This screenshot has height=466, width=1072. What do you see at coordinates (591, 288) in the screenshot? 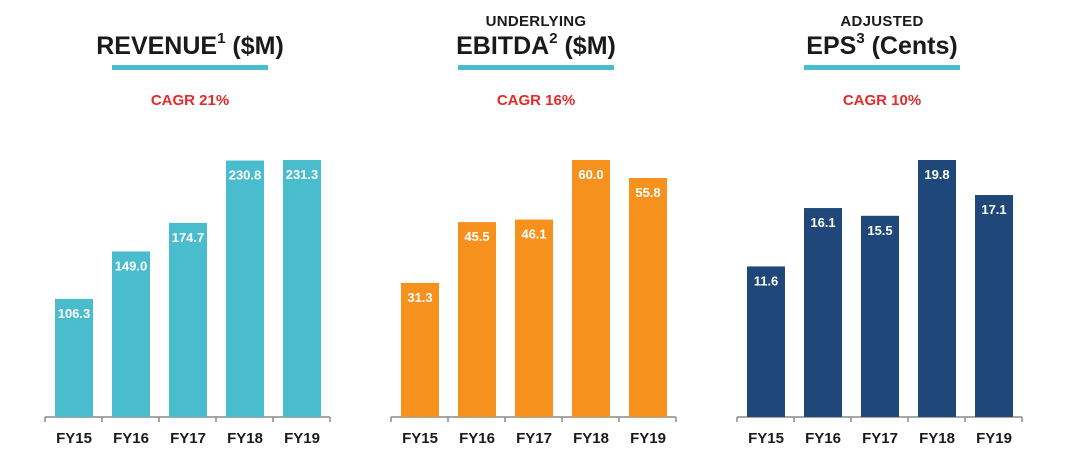
I see `ebitda-bar-fy18` at bounding box center [591, 288].